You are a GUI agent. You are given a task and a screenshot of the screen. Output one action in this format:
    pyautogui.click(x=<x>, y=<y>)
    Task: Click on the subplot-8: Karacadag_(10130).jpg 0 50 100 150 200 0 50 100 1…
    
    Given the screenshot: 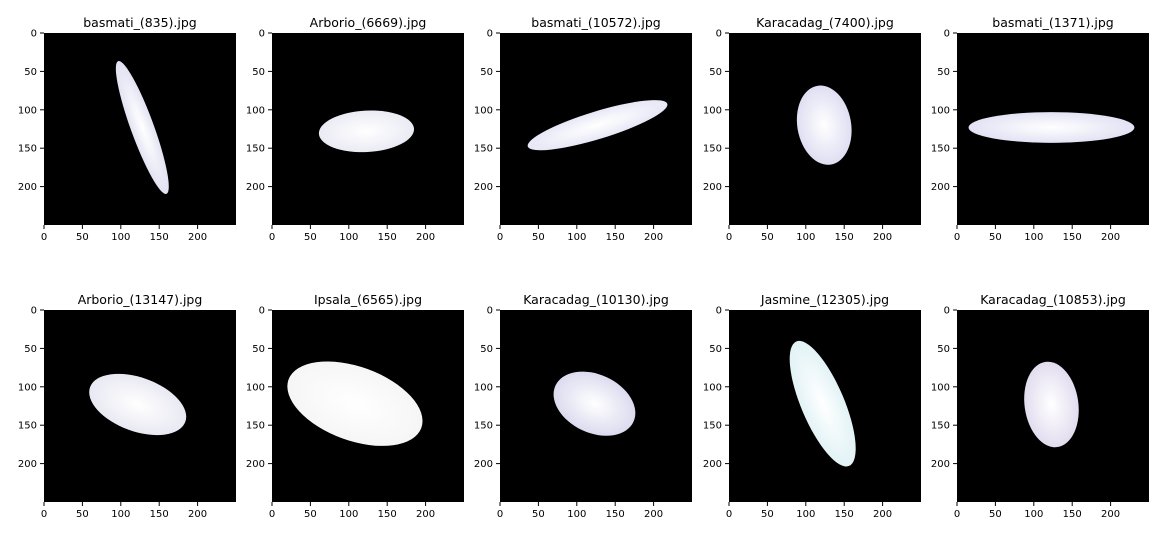 What is the action you would take?
    pyautogui.click(x=583, y=406)
    